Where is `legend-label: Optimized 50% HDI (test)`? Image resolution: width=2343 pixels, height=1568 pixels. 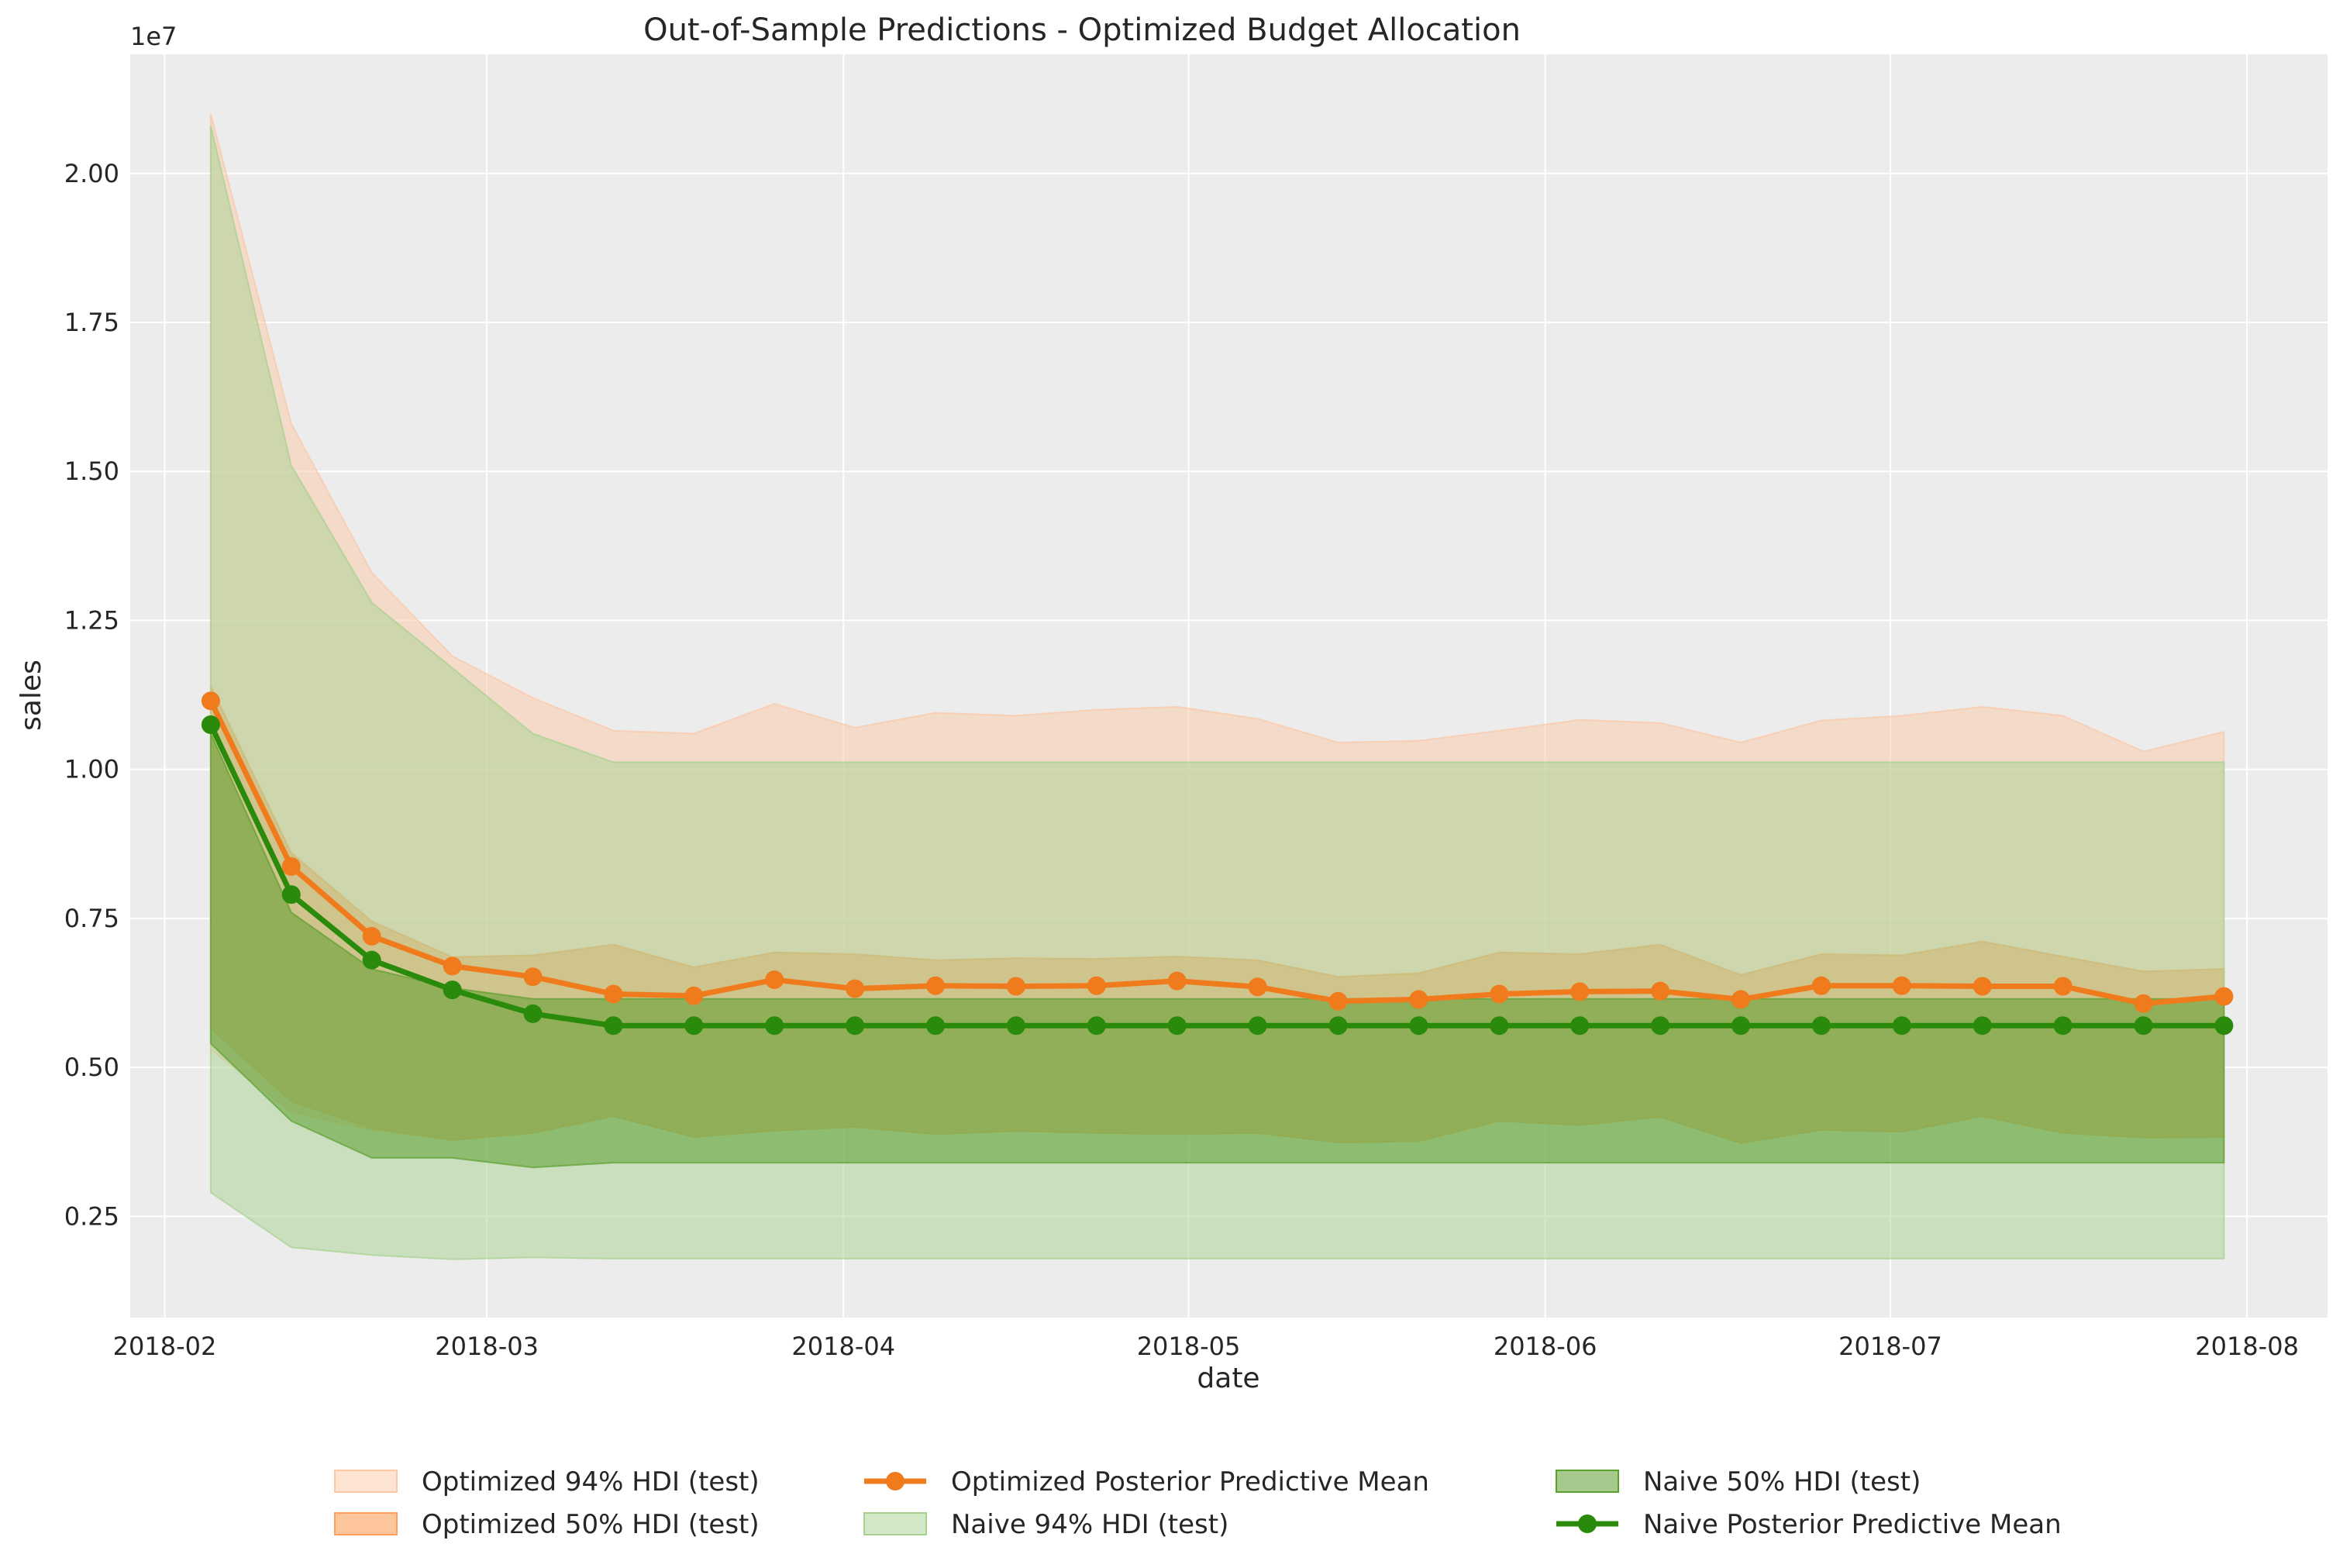
legend-label: Optimized 50% HDI (test) is located at coordinates (591, 1524).